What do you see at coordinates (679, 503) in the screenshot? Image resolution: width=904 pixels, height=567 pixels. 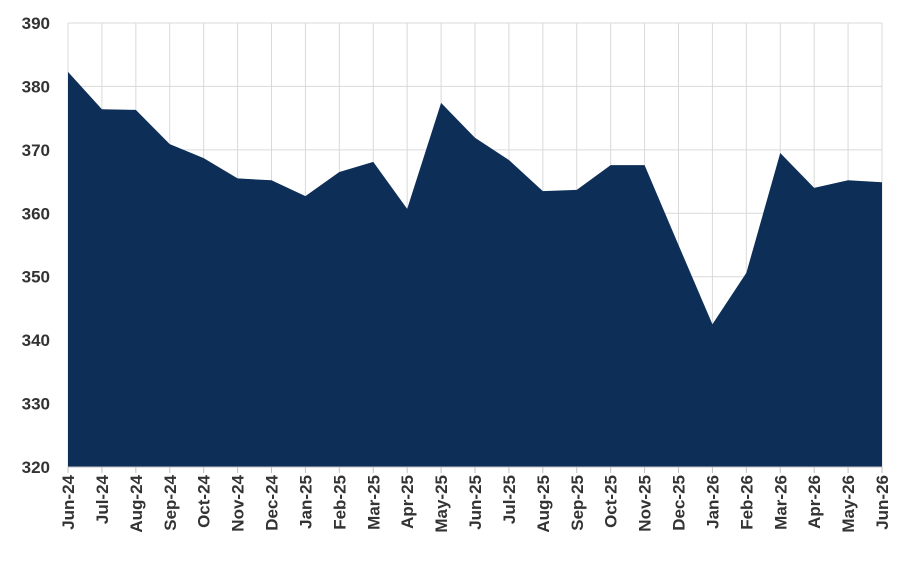 I see `x-tick-label: Dec-25` at bounding box center [679, 503].